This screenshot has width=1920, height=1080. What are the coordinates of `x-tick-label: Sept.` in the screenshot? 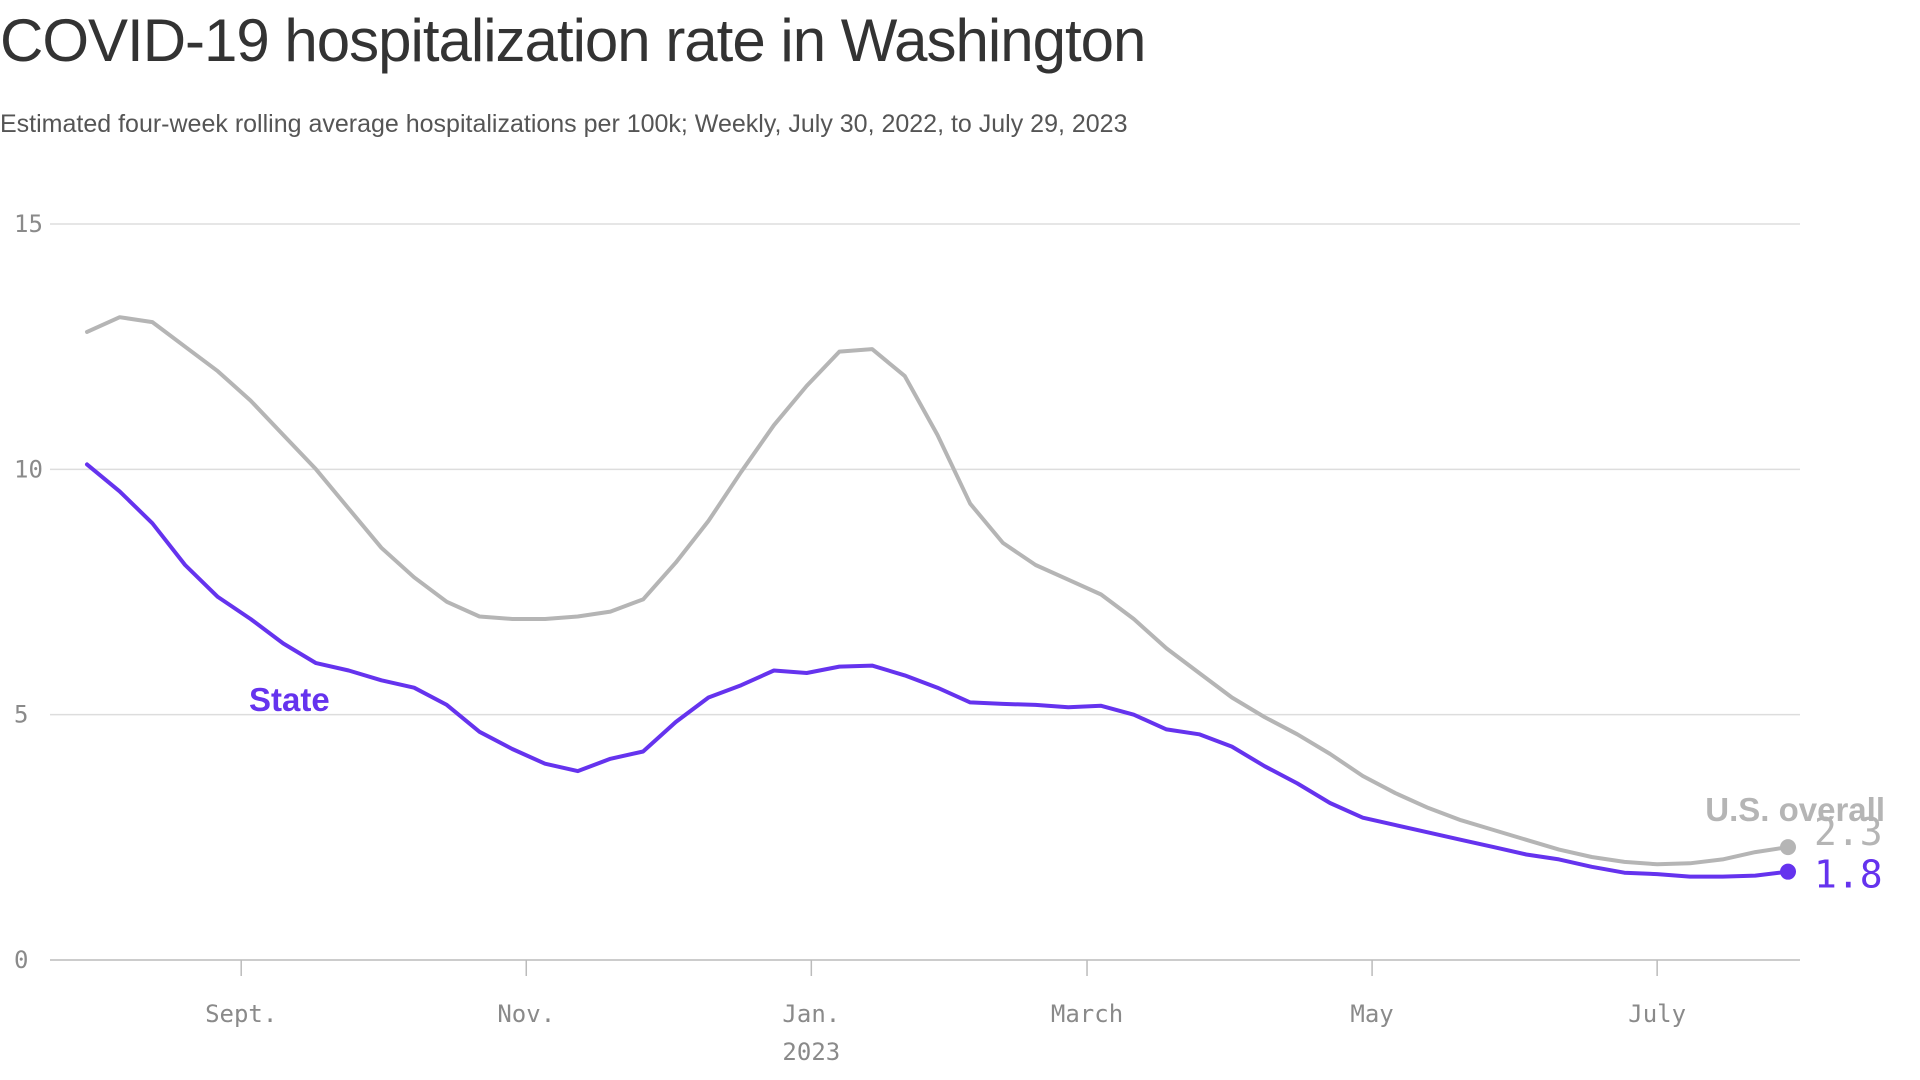 It's located at (241, 1014).